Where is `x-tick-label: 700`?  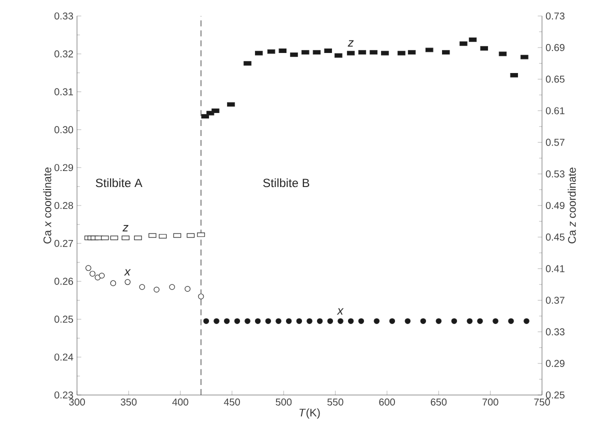 x-tick-label: 700 is located at coordinates (490, 402).